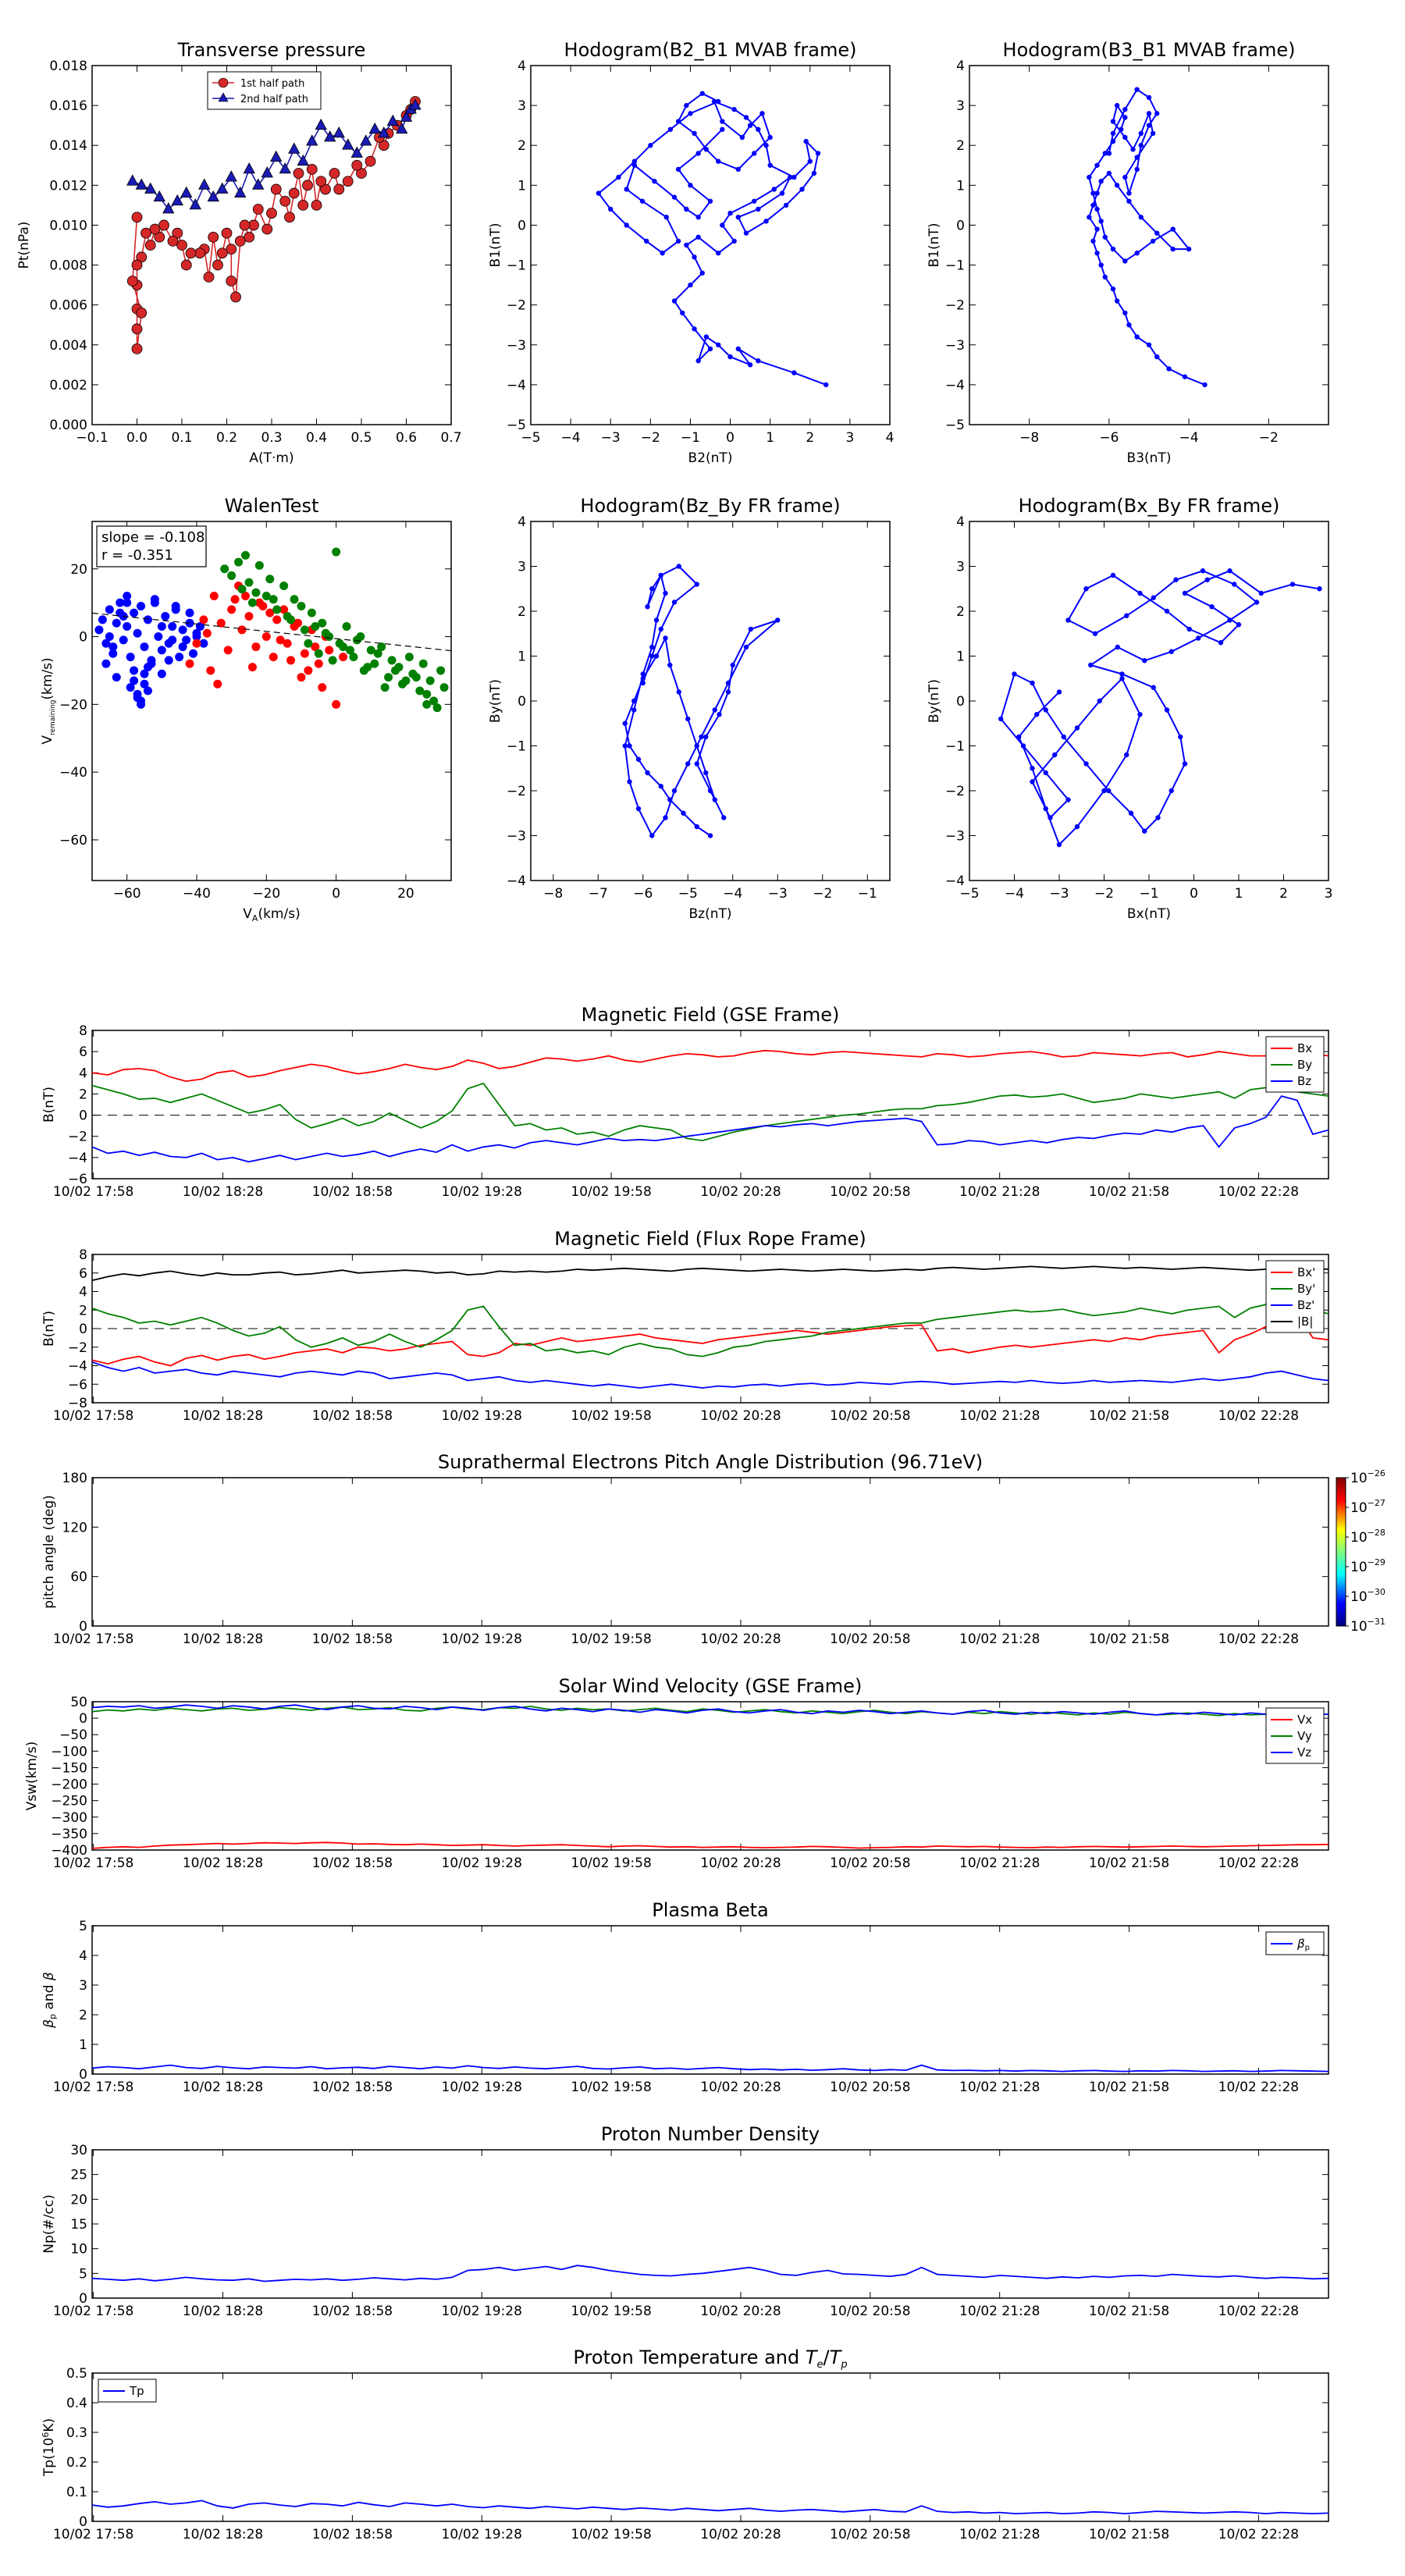 The height and width of the screenshot is (2576, 1405). I want to click on x-axis-label: B3(nT), so click(1150, 458).